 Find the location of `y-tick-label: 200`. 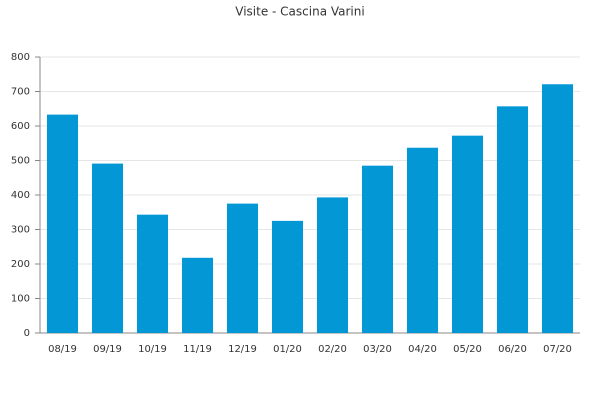

y-tick-label: 200 is located at coordinates (20, 264).